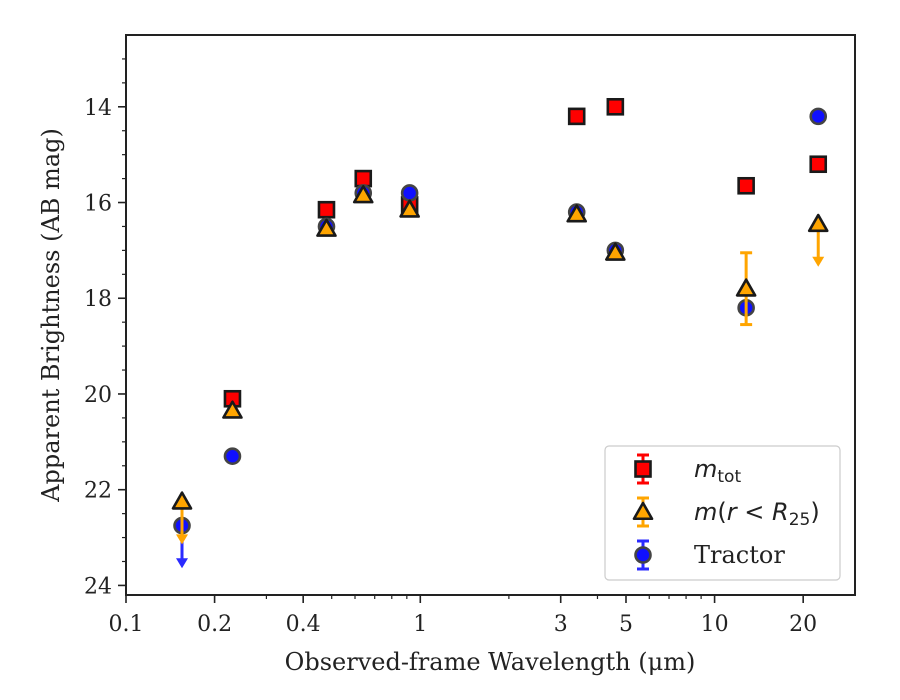 This screenshot has width=900, height=700. Describe the element at coordinates (715, 624) in the screenshot. I see `x-tick-label: 10` at that location.